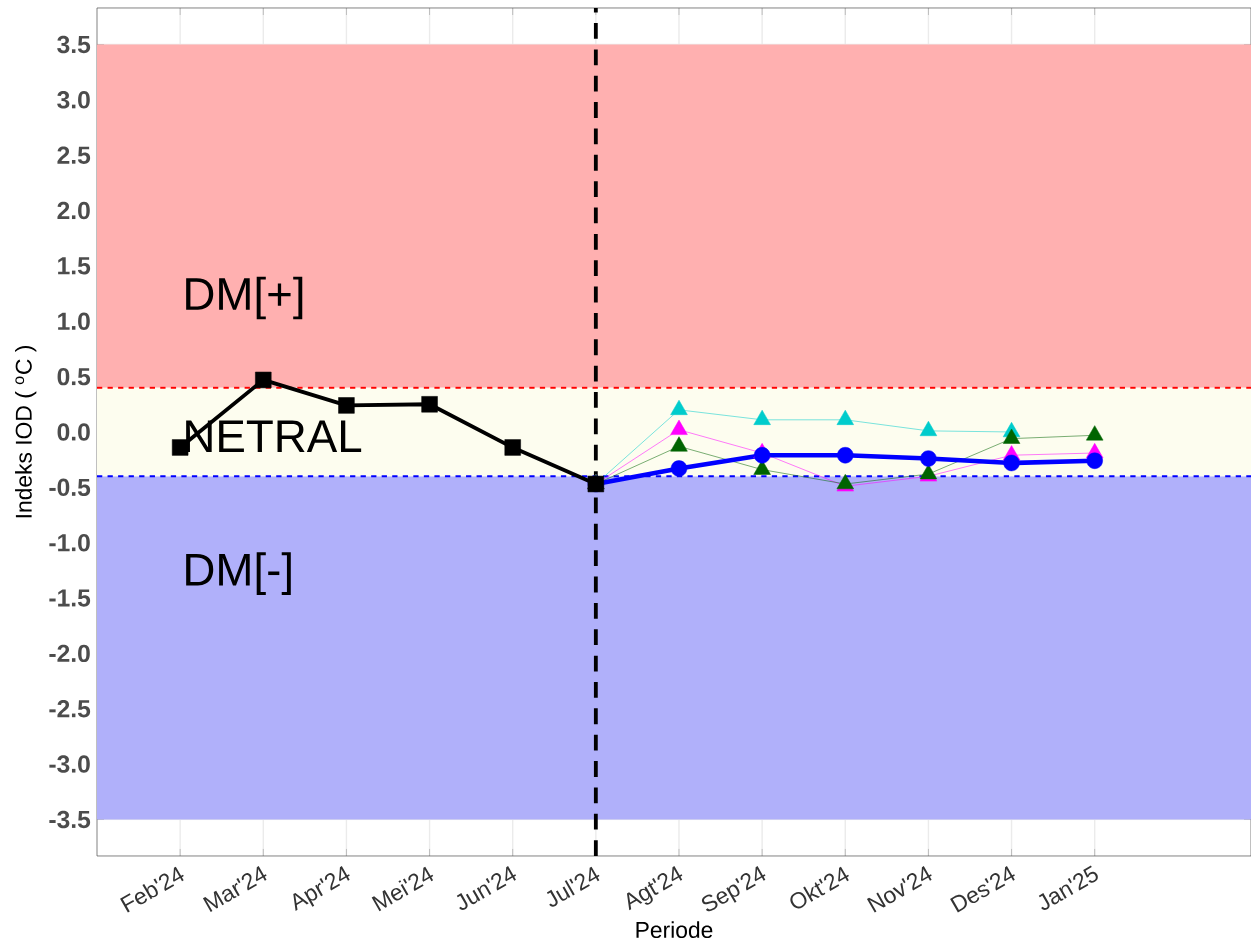 The image size is (1251, 946). I want to click on y-tick-label: -0.5, so click(70, 487).